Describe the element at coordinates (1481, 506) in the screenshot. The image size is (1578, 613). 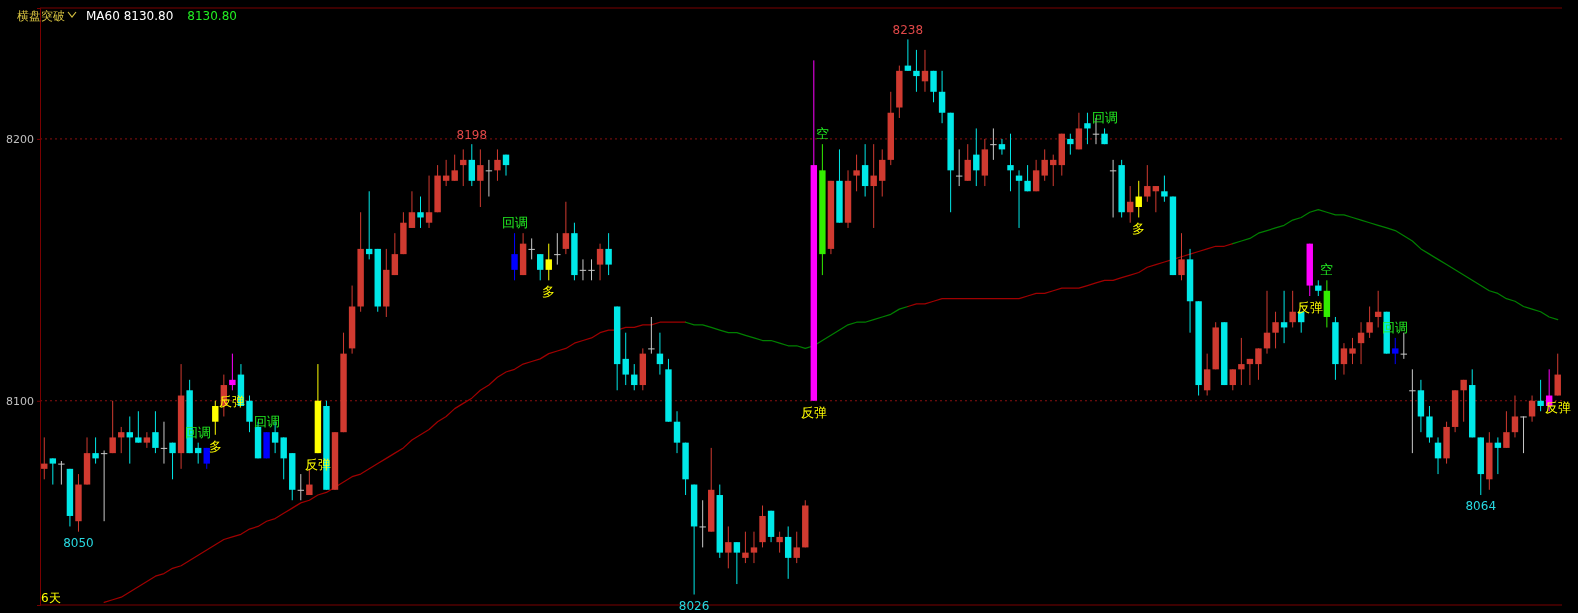
I see `text: 8064` at that location.